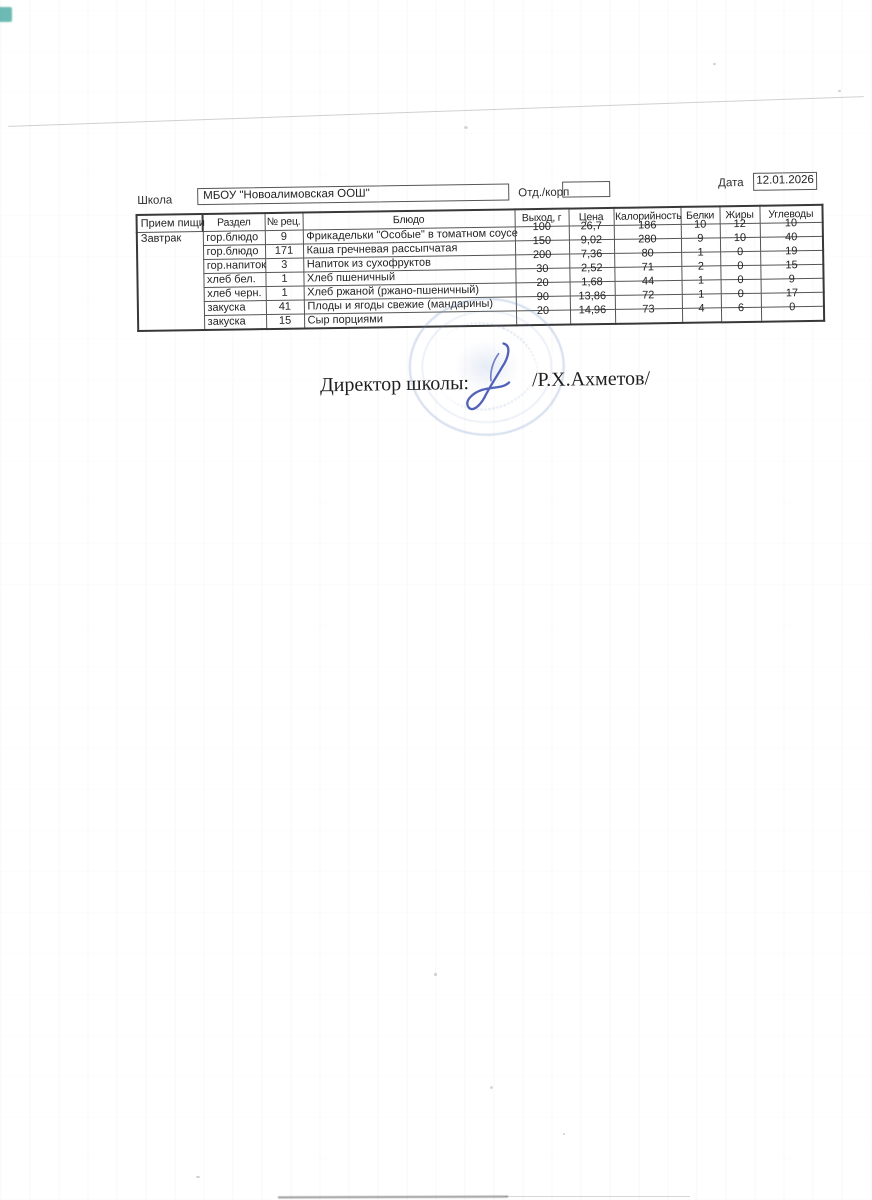 This screenshot has height=1200, width=872. What do you see at coordinates (284, 251) in the screenshot?
I see `recipe-cell: 171` at bounding box center [284, 251].